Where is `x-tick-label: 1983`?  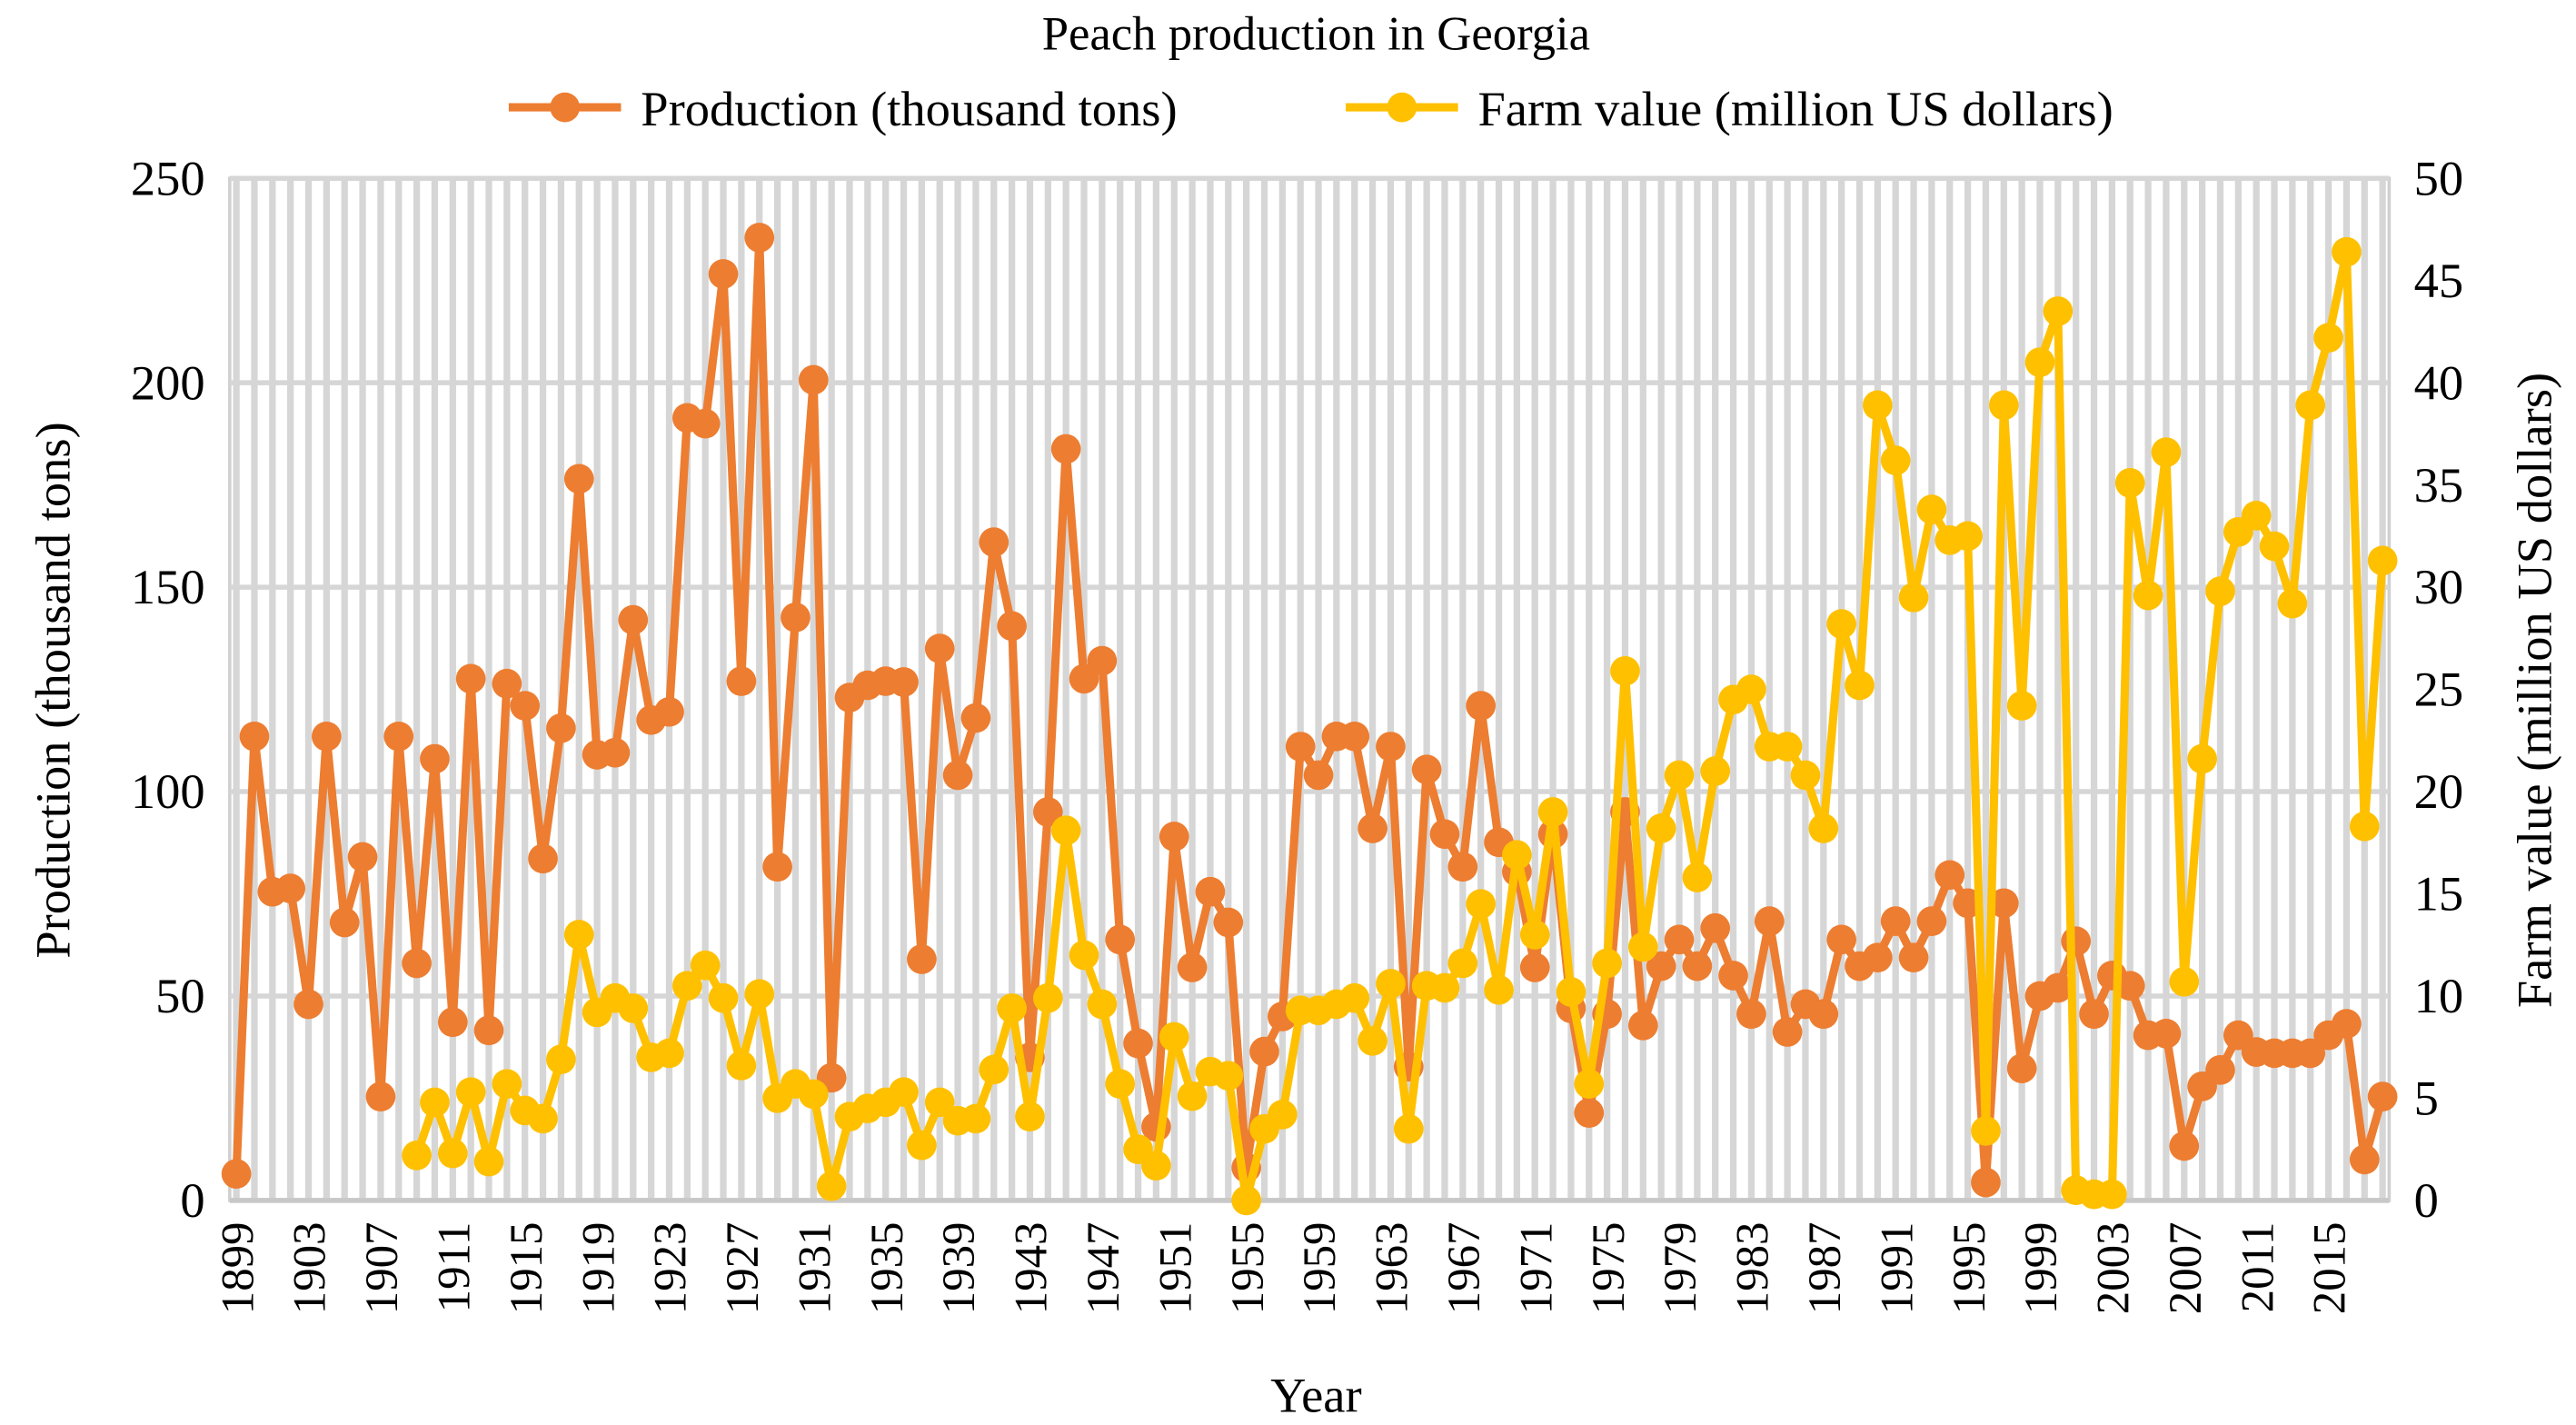
x-tick-label: 1983 is located at coordinates (1754, 1268).